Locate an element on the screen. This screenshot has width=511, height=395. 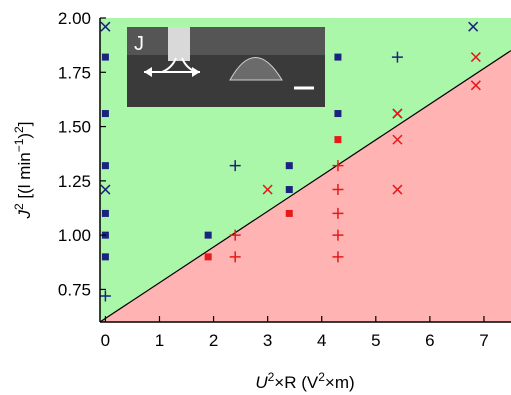
inset-label: J is located at coordinates (139, 44).